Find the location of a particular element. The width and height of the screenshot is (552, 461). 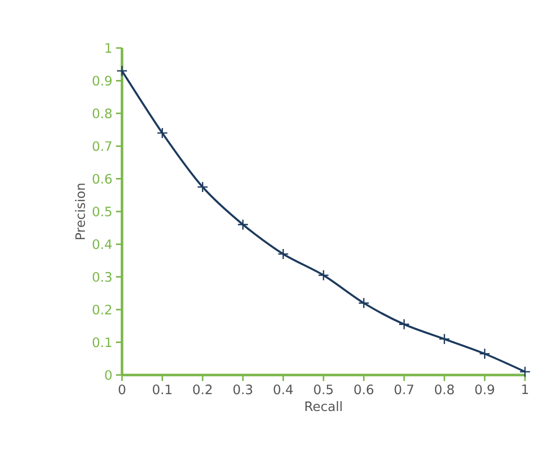

y-axis-title: Precision is located at coordinates (80, 212).